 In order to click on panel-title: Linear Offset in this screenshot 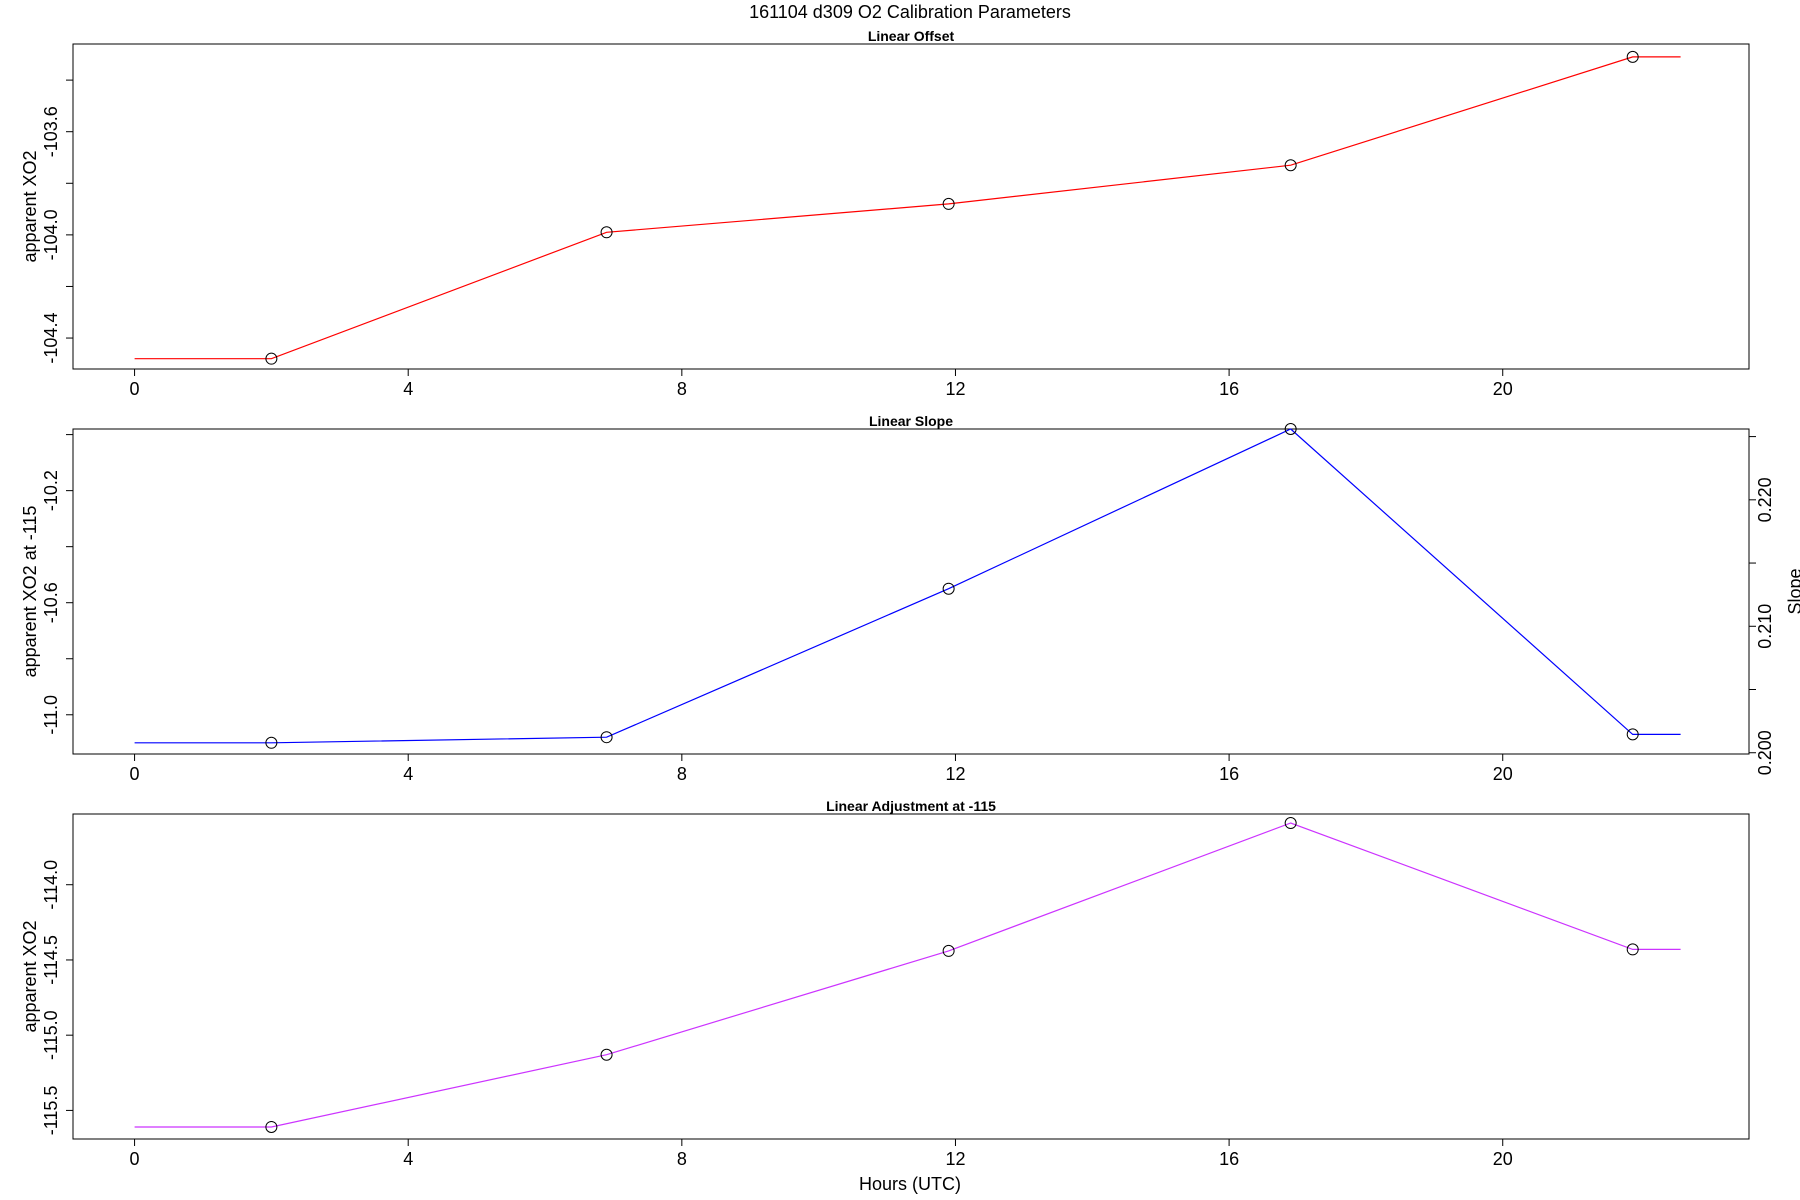, I will do `click(911, 36)`.